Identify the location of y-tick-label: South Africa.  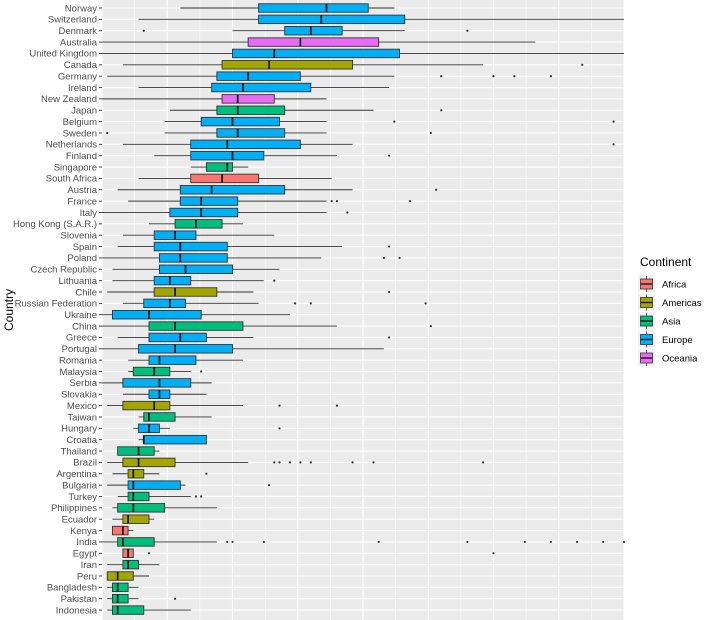
(72, 179).